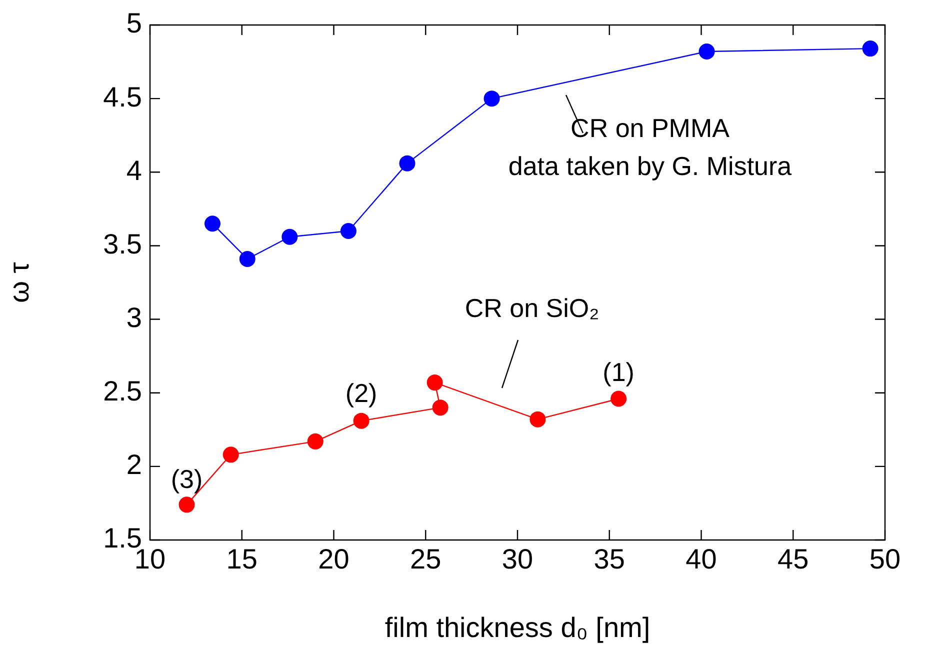 Image resolution: width=927 pixels, height=650 pixels. Describe the element at coordinates (885, 559) in the screenshot. I see `x-tick-label: 50` at that location.